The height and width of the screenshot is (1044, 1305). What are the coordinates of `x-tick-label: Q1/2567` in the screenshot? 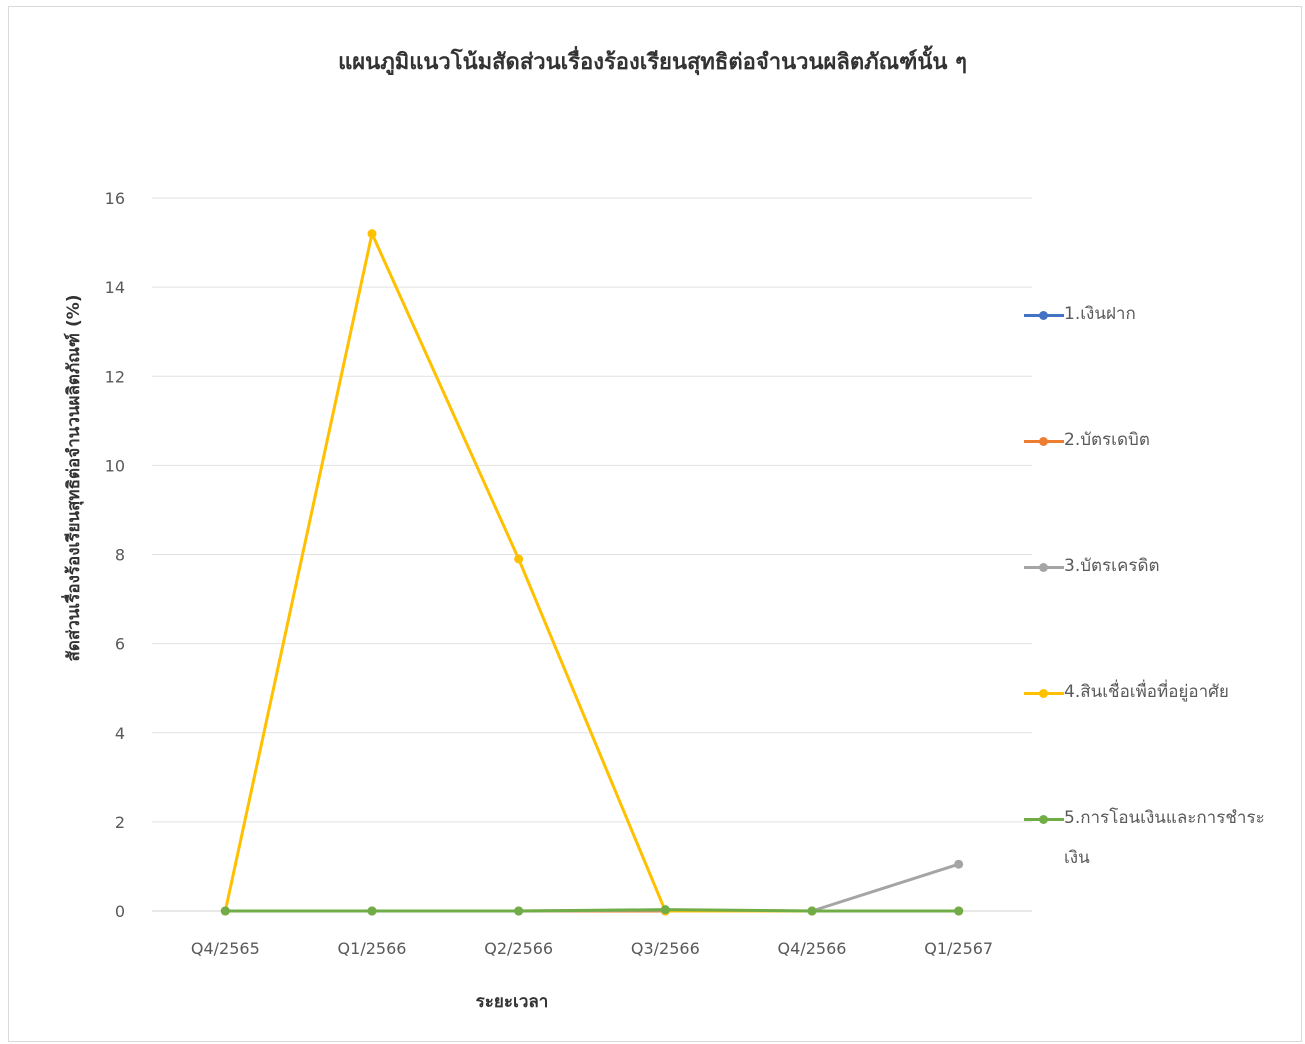 It's located at (958, 948).